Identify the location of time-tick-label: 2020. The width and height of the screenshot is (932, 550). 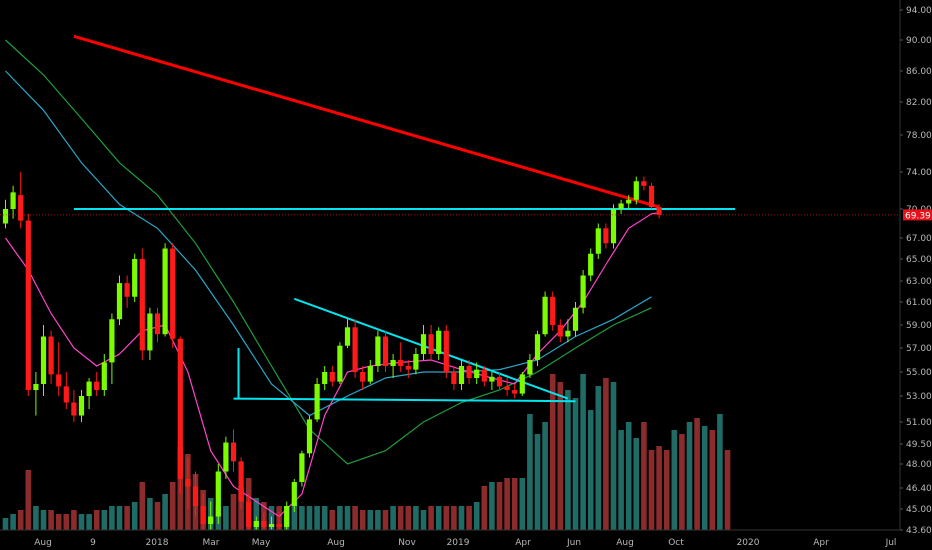
(748, 543).